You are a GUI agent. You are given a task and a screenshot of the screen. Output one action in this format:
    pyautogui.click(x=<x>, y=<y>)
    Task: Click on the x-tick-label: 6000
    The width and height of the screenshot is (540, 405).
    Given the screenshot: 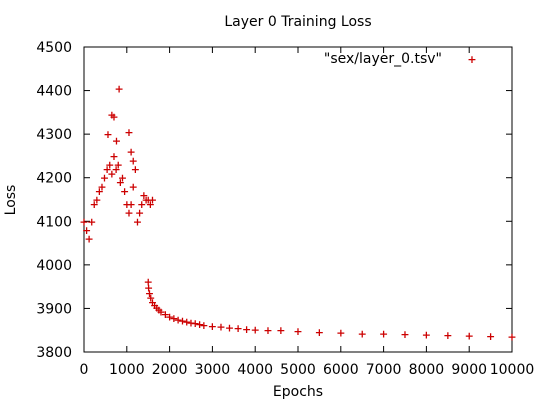 What is the action you would take?
    pyautogui.click(x=341, y=370)
    